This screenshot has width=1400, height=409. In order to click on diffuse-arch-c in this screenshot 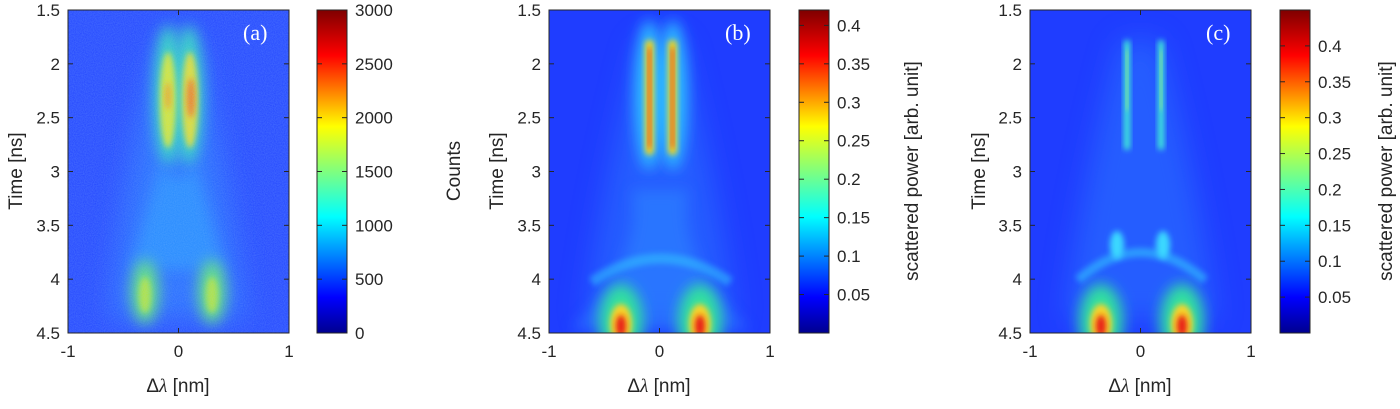, I will do `click(1140, 180)`.